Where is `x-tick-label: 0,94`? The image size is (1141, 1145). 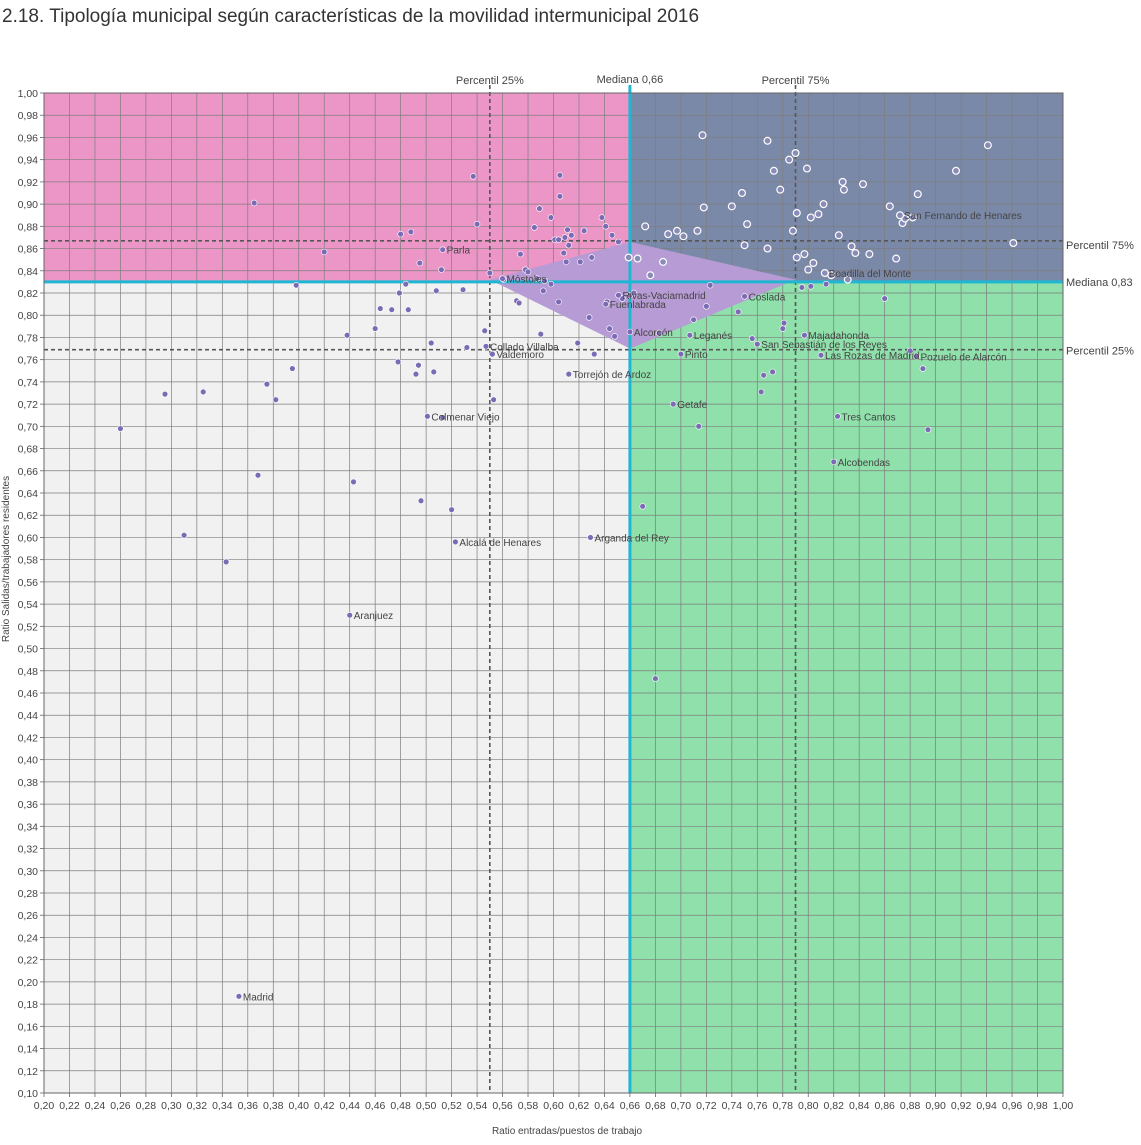
x-tick-label: 0,94 is located at coordinates (986, 1106).